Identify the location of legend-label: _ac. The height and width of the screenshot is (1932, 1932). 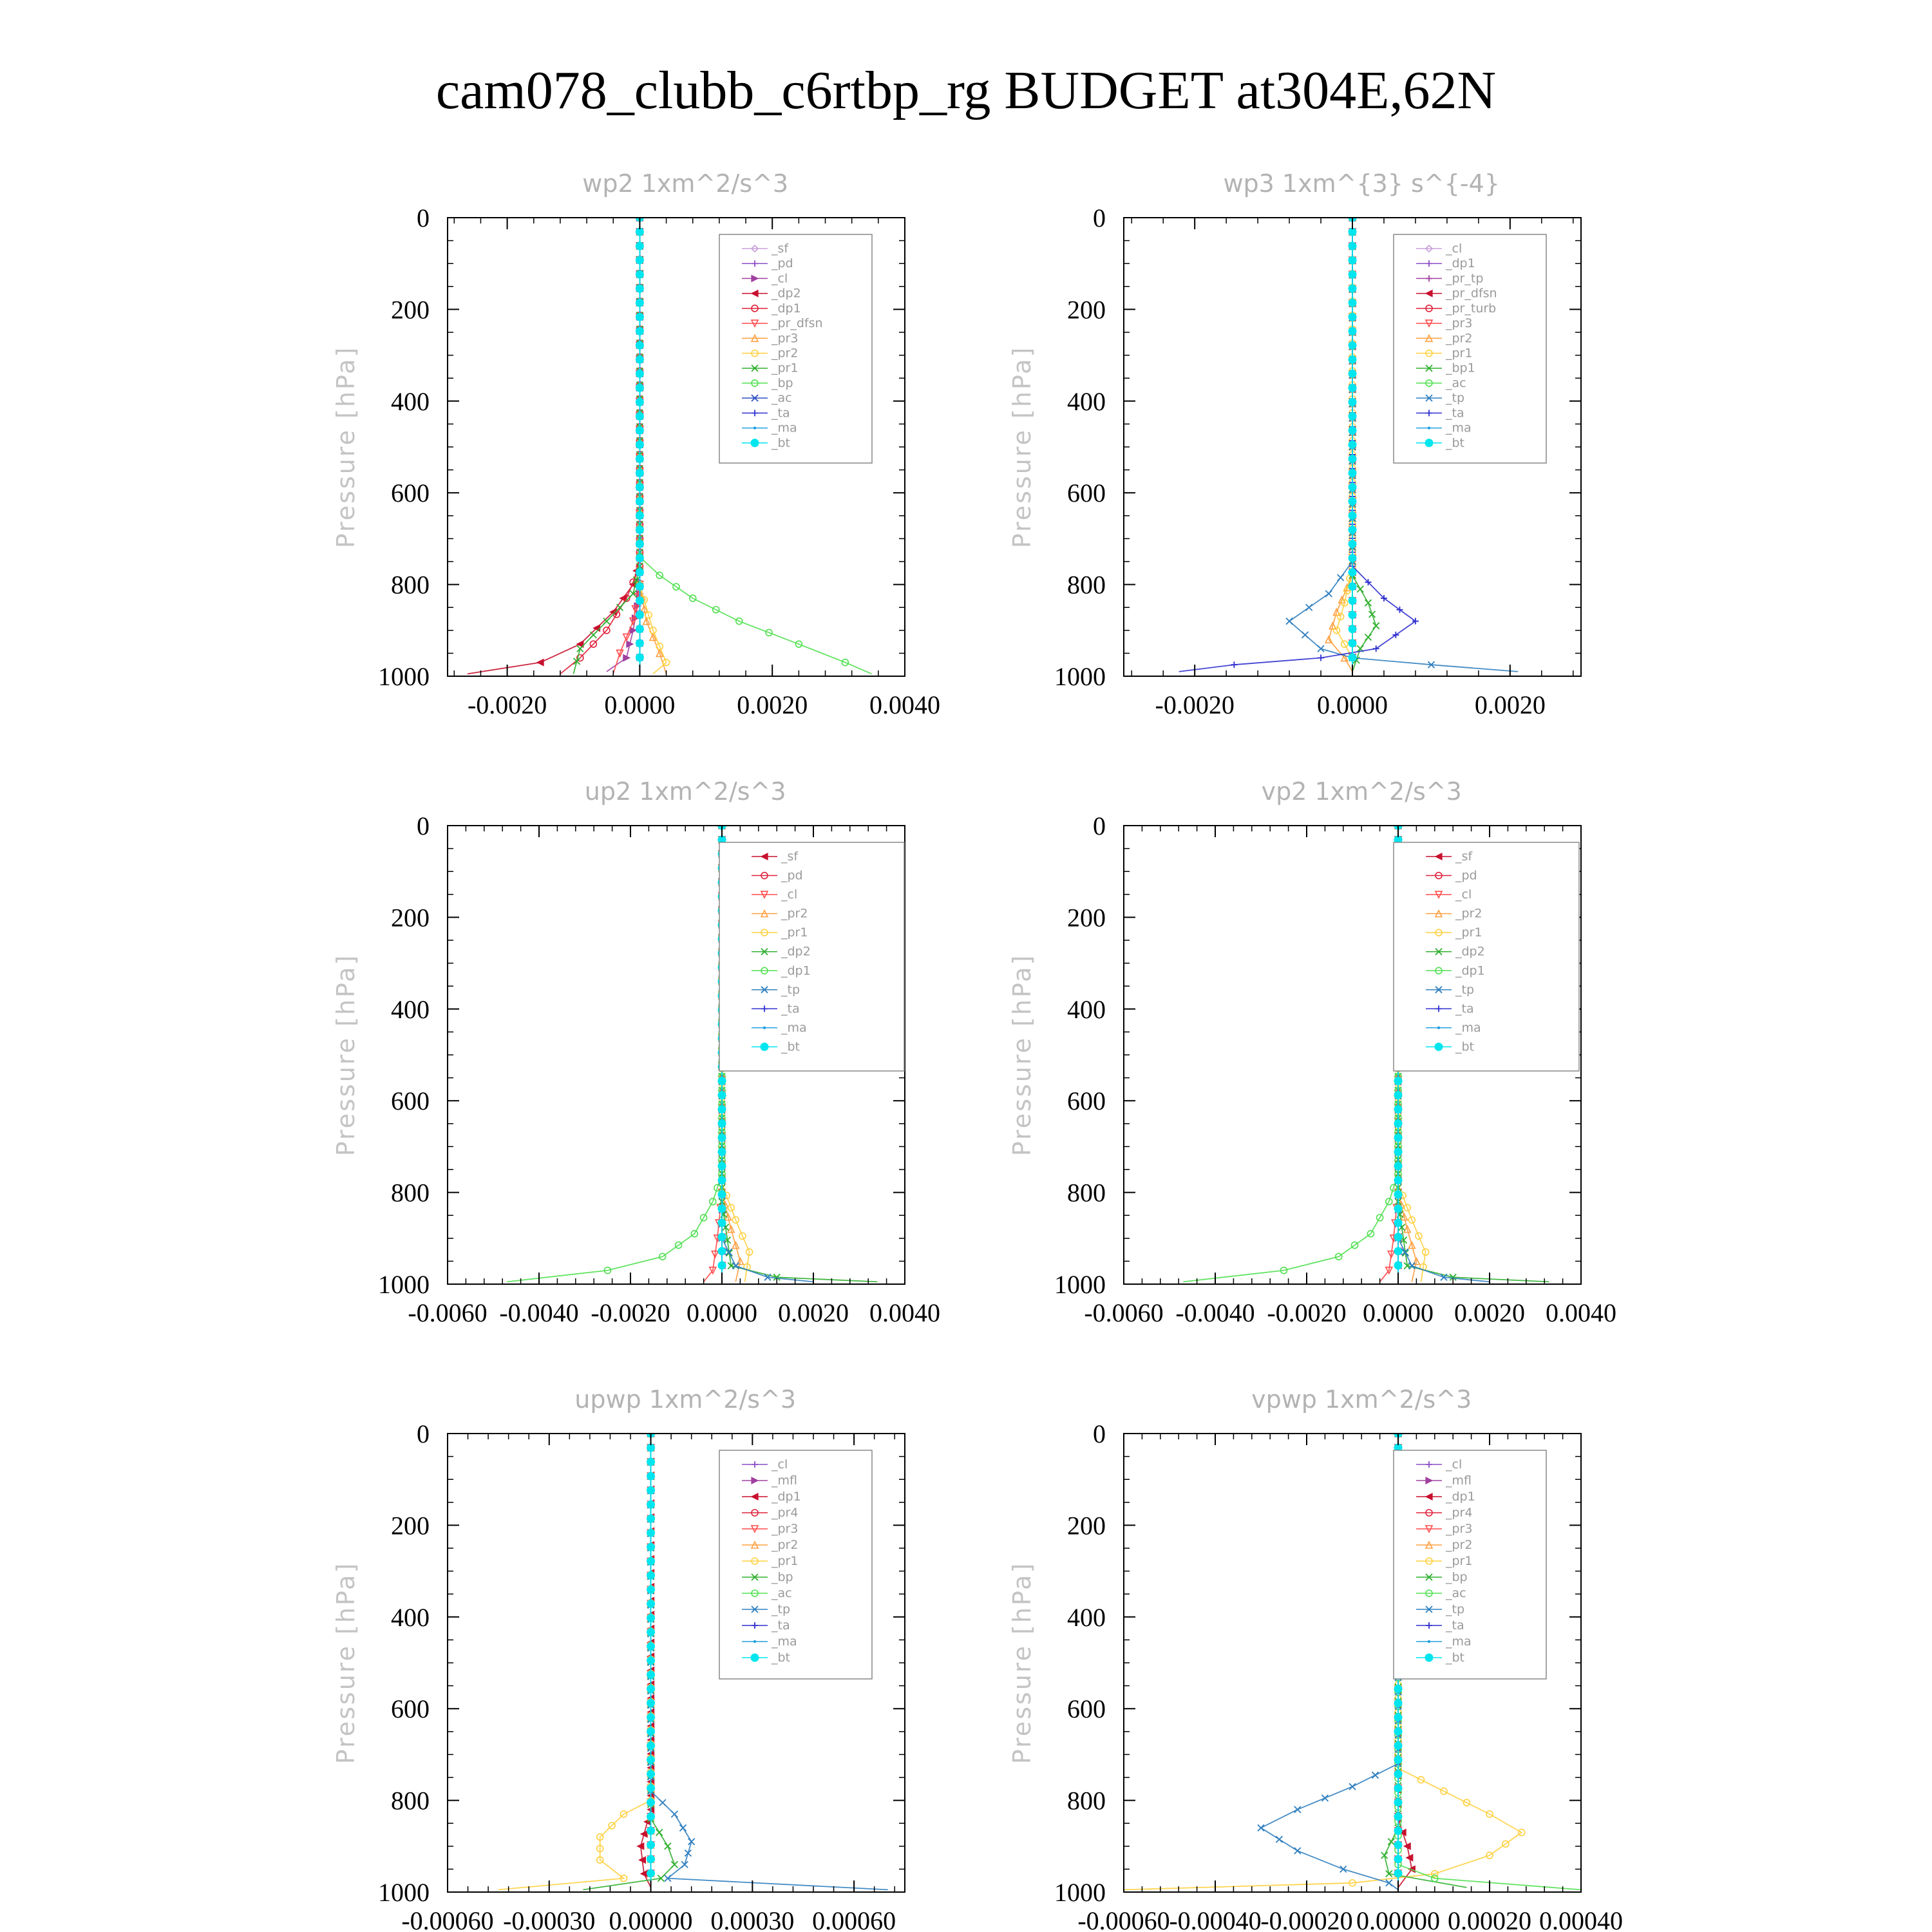
(781, 1593).